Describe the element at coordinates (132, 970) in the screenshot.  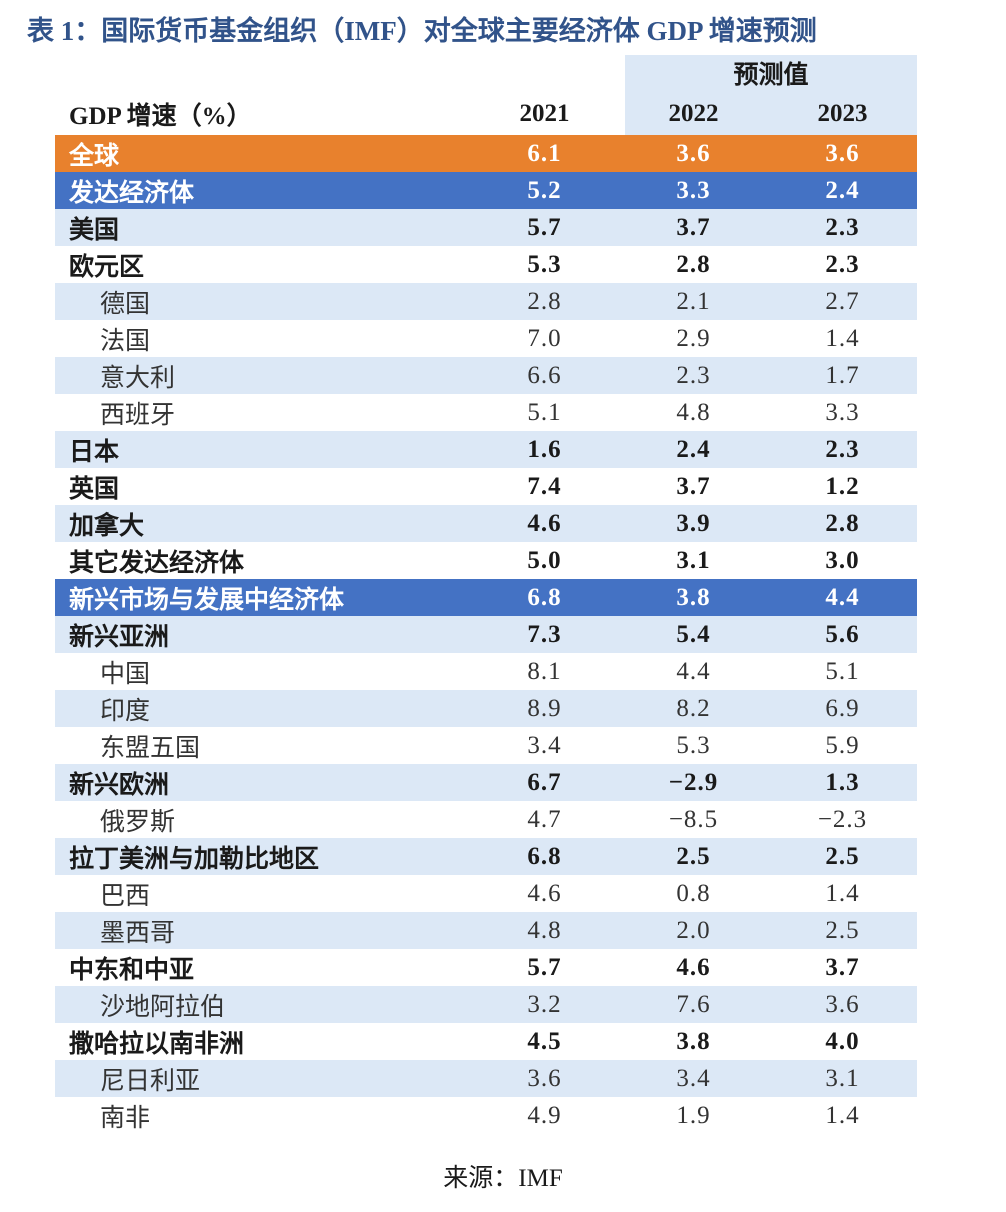
I see `row-label: 中东和中亚` at that location.